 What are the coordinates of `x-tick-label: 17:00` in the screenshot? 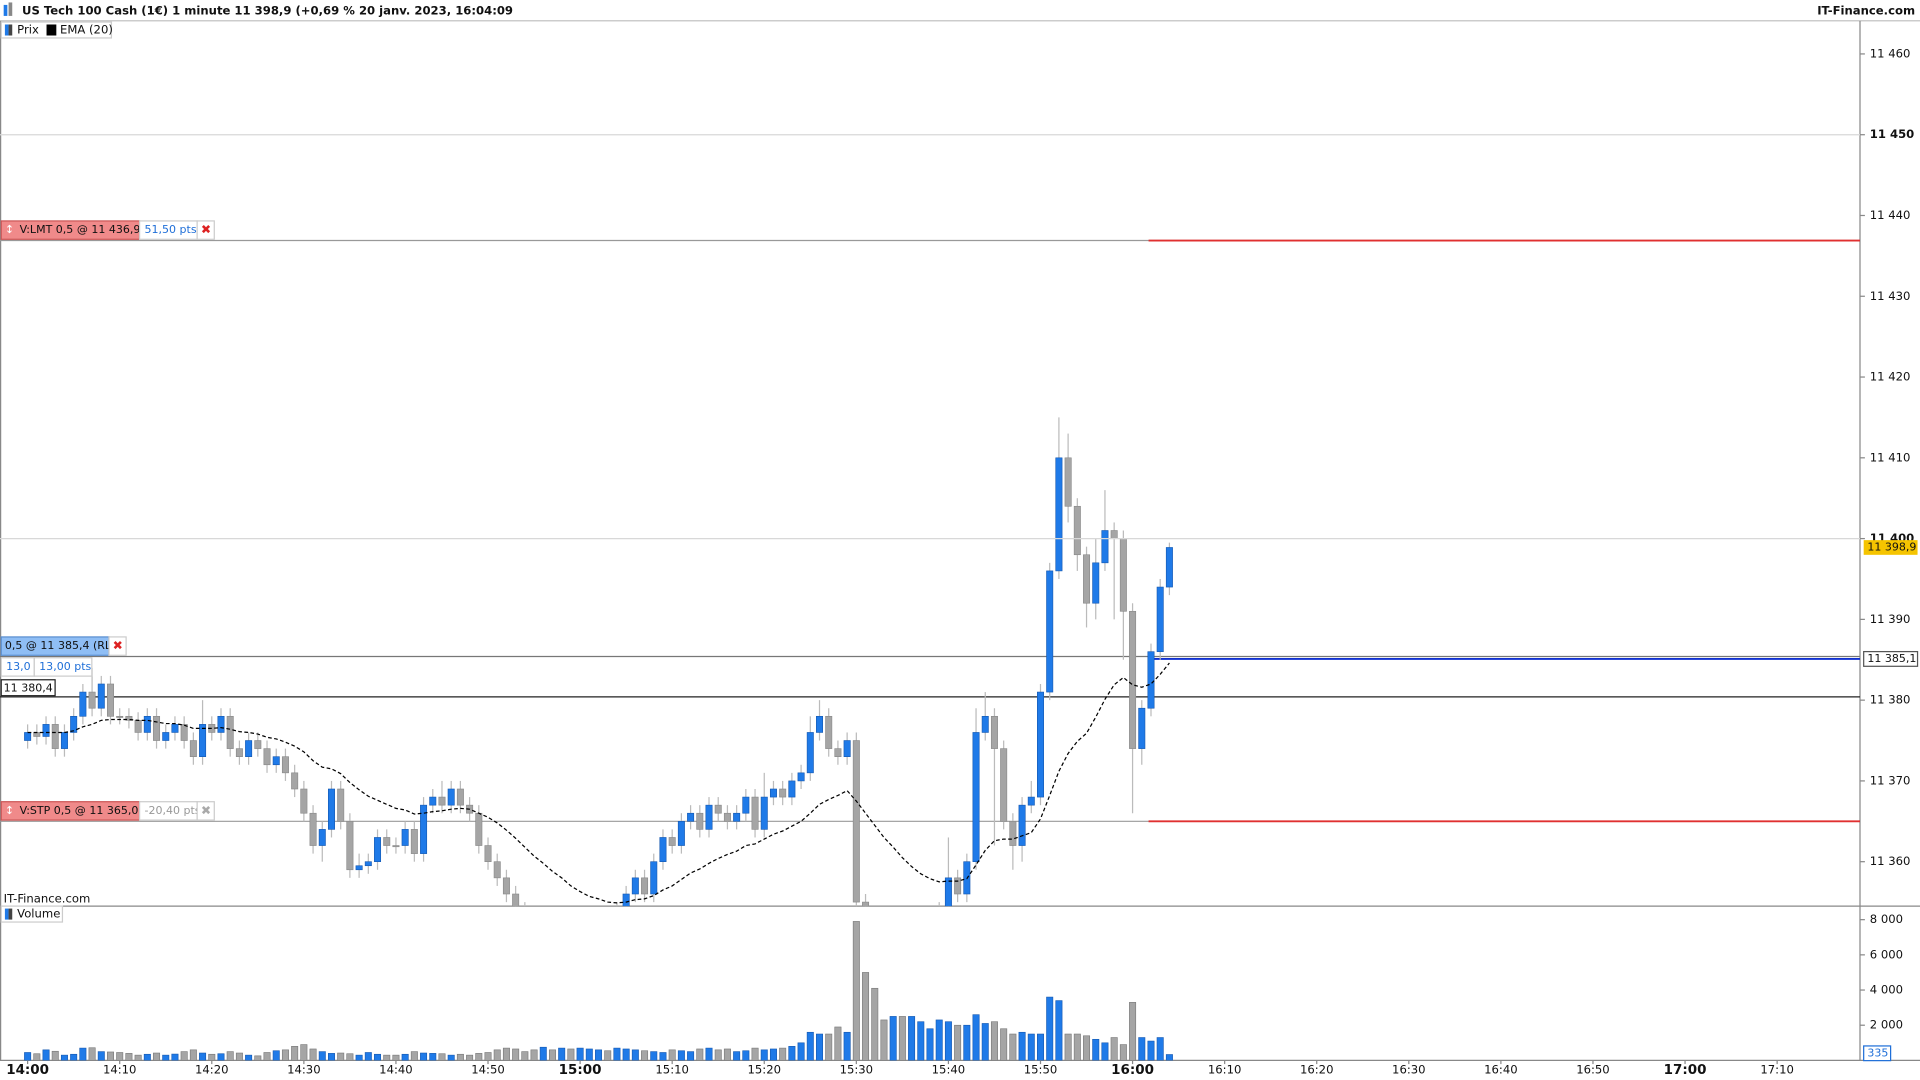 It's located at (1685, 1070).